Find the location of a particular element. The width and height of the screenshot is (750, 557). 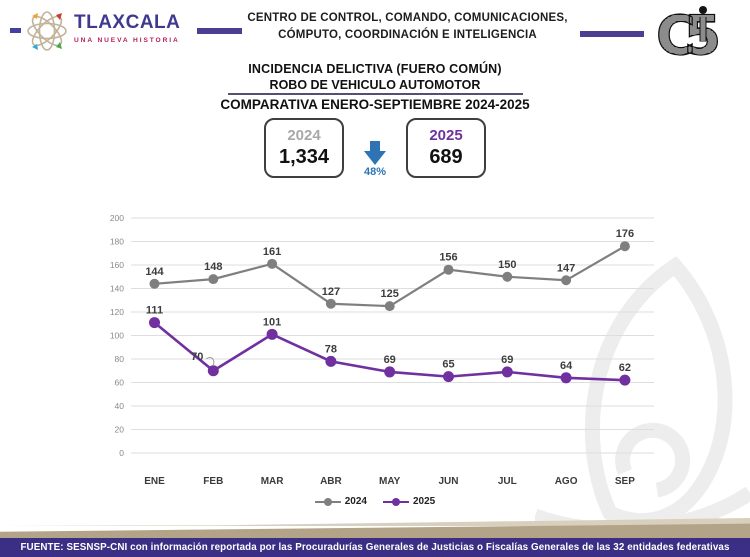

x-tick-label: MAR is located at coordinates (273, 481).